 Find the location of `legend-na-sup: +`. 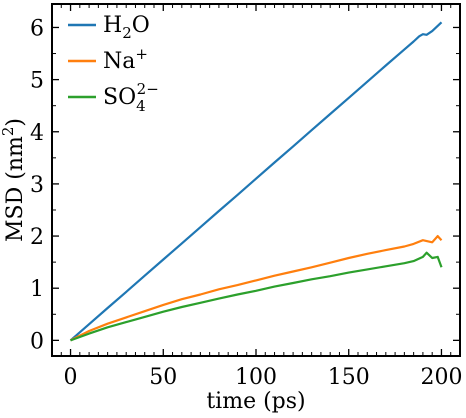

legend-na-sup: + is located at coordinates (141, 54).